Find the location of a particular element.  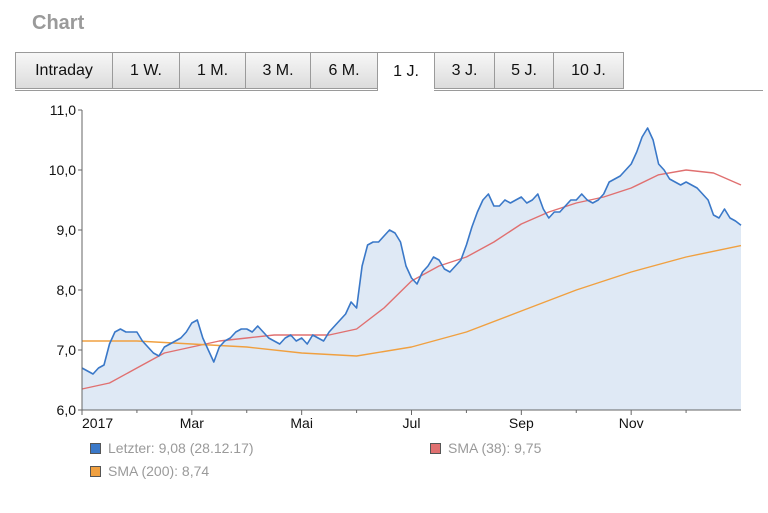

x-tick-label: Mar is located at coordinates (192, 423).